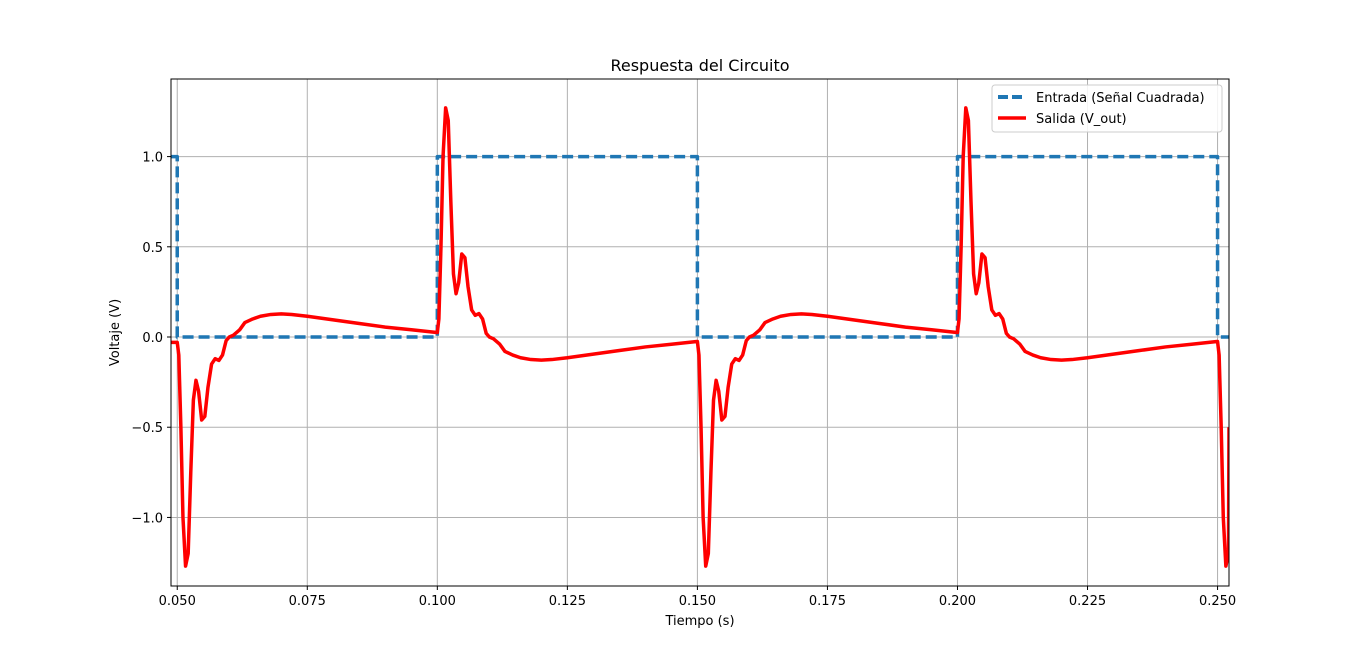 The height and width of the screenshot is (657, 1366). I want to click on x-tick-label: 0.100, so click(437, 601).